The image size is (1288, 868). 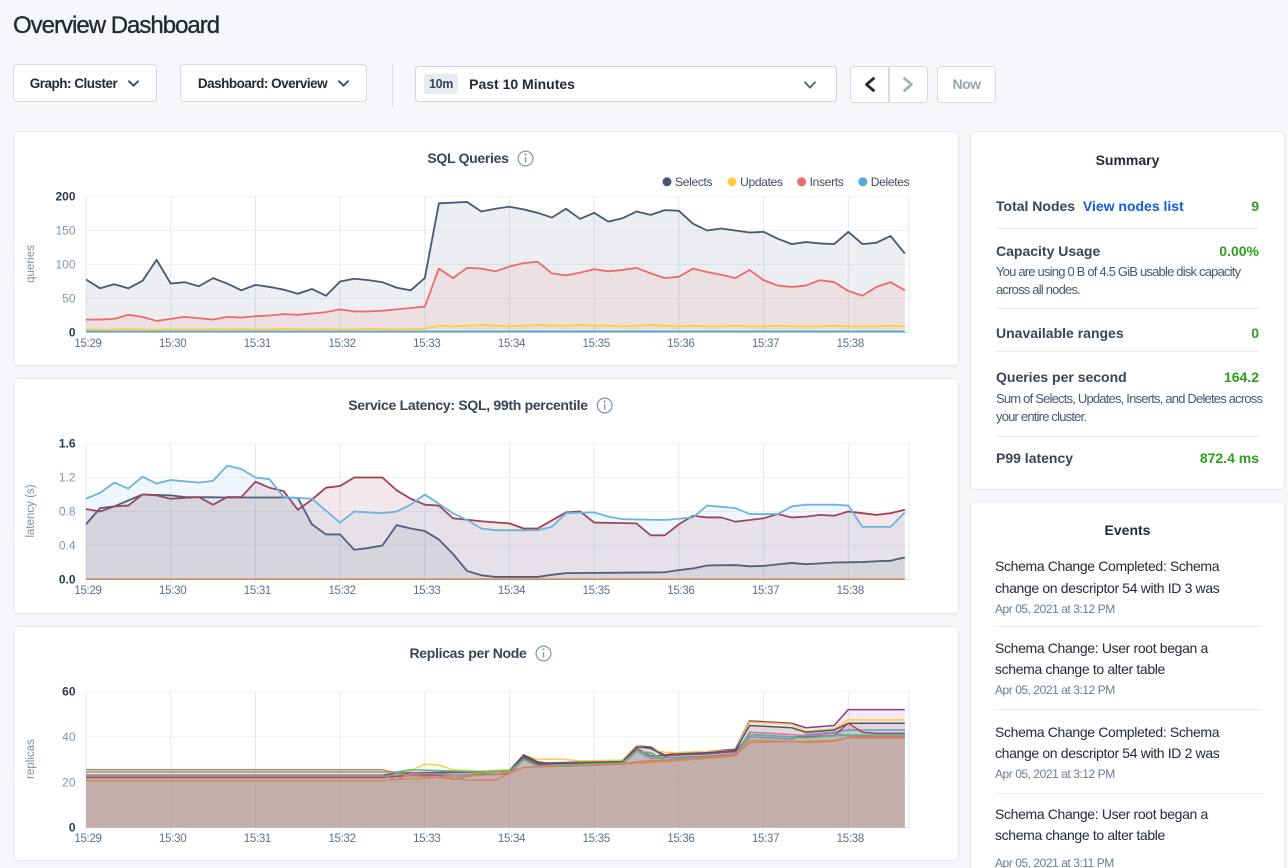 I want to click on svg-text: 0.0, so click(x=67, y=580).